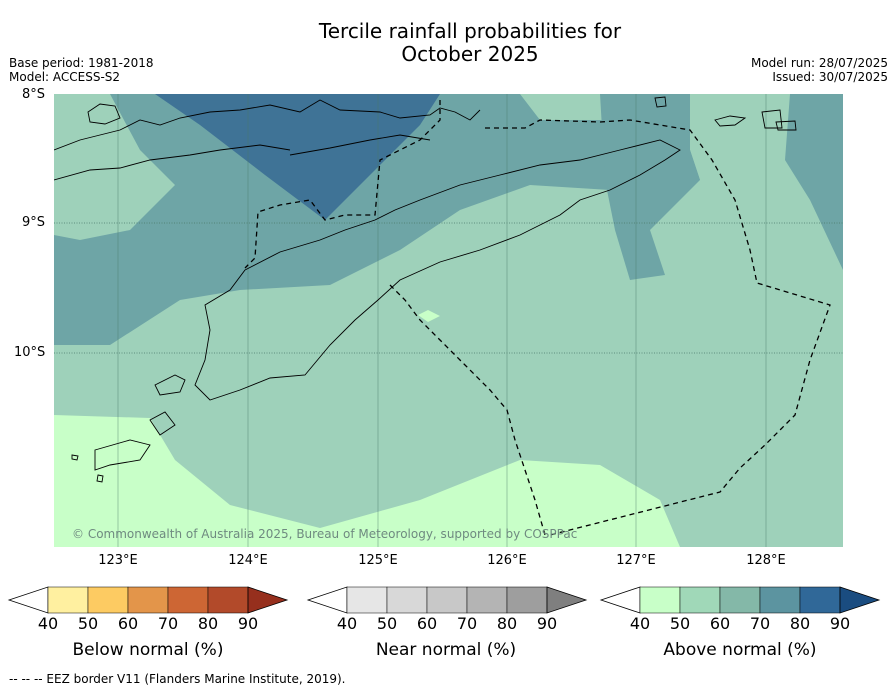 The width and height of the screenshot is (896, 690). I want to click on region-above-40-spot, so click(429, 316).